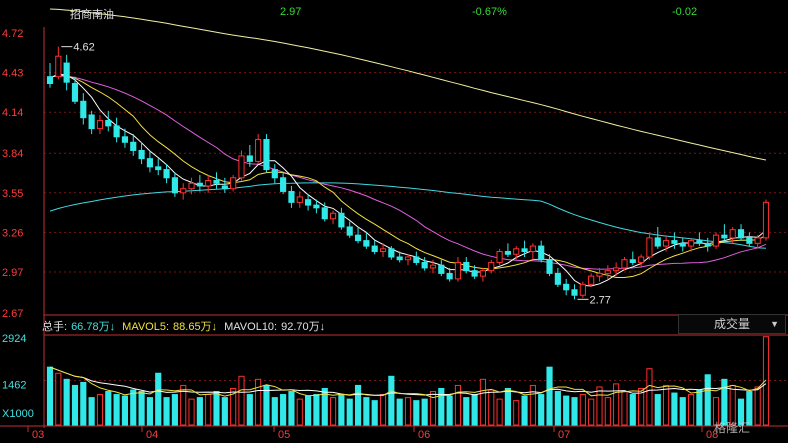  I want to click on y-tick-label: 4.72, so click(12, 34).